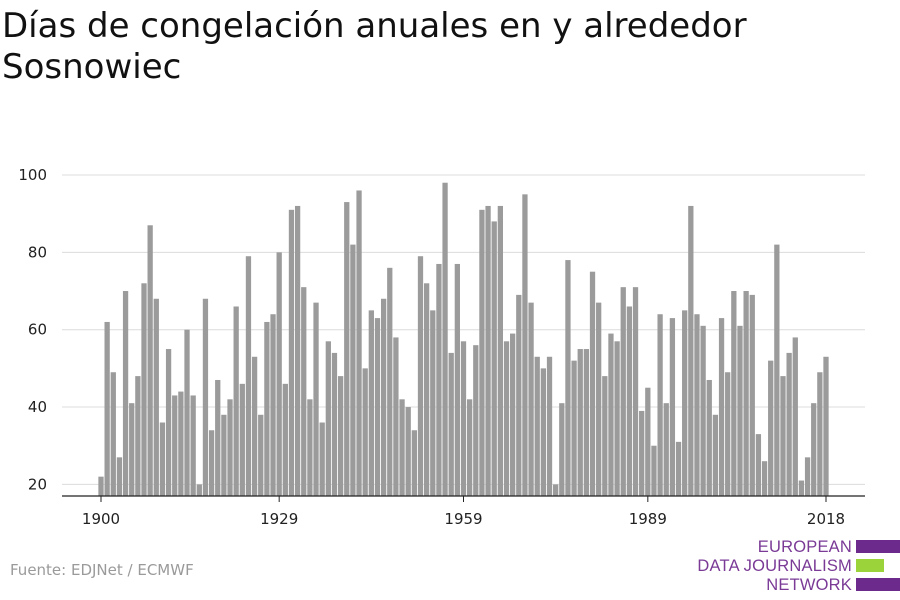 This screenshot has width=900, height=600. What do you see at coordinates (777, 370) in the screenshot?
I see `bar-2010` at bounding box center [777, 370].